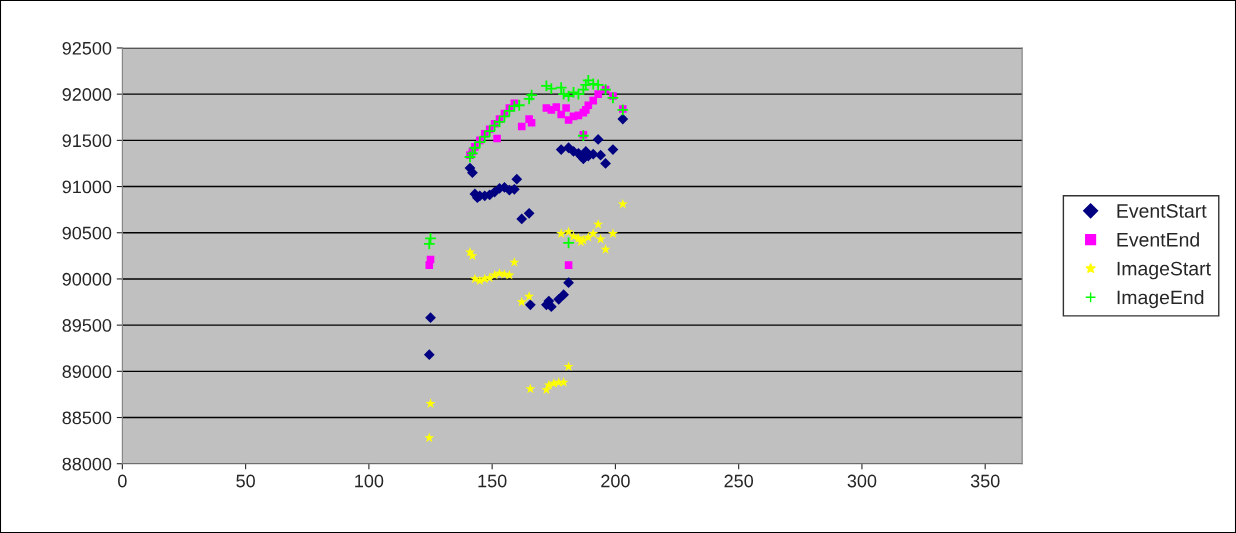 This screenshot has width=1236, height=533. Describe the element at coordinates (615, 481) in the screenshot. I see `x-tick-label: 200` at that location.